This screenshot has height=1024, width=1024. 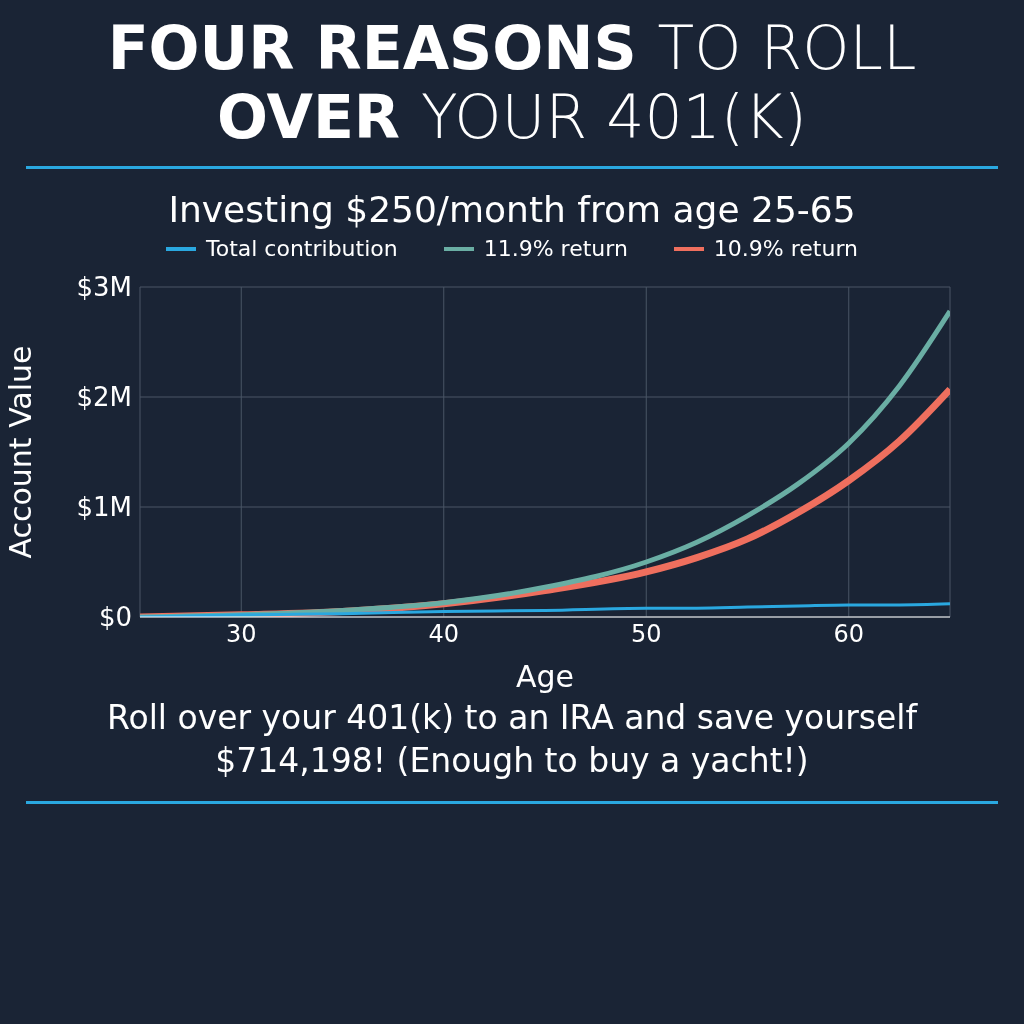 What do you see at coordinates (512, 739) in the screenshot?
I see `text: Roll over your 401(k) to an IRA and save yourself $714,198! (Enough to buy a yacht!)` at bounding box center [512, 739].